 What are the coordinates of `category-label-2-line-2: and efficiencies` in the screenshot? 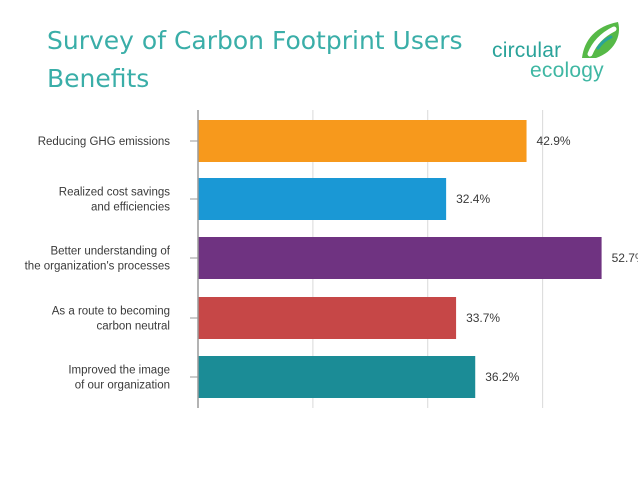 It's located at (130, 208).